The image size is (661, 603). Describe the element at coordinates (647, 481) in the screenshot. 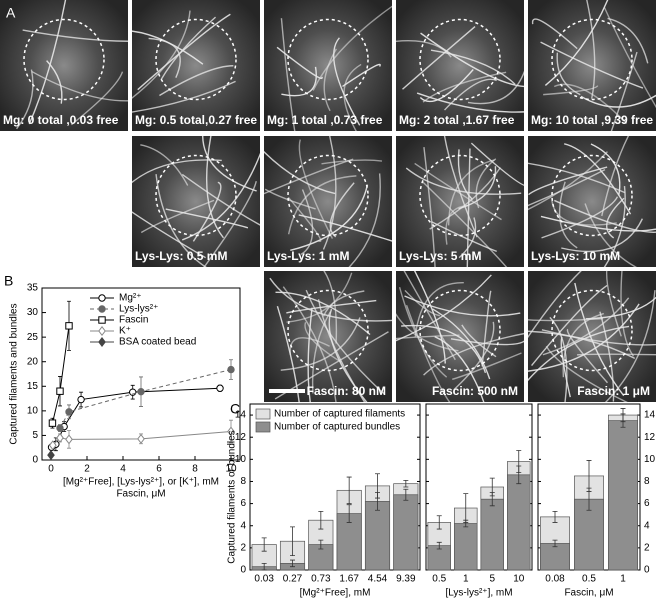

I see `y-tick-label: 8` at that location.